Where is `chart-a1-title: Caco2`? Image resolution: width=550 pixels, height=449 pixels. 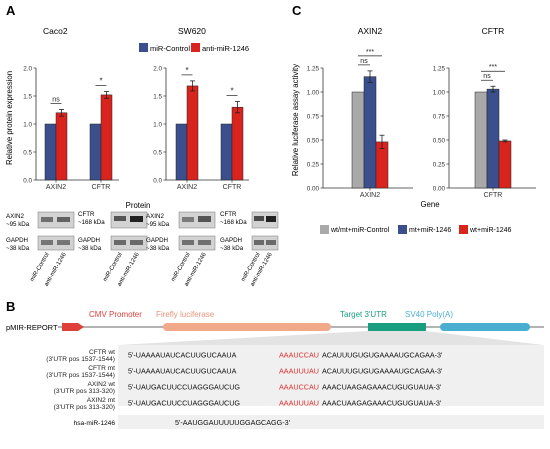
chart-a1-title: Caco2 is located at coordinates (55, 31).